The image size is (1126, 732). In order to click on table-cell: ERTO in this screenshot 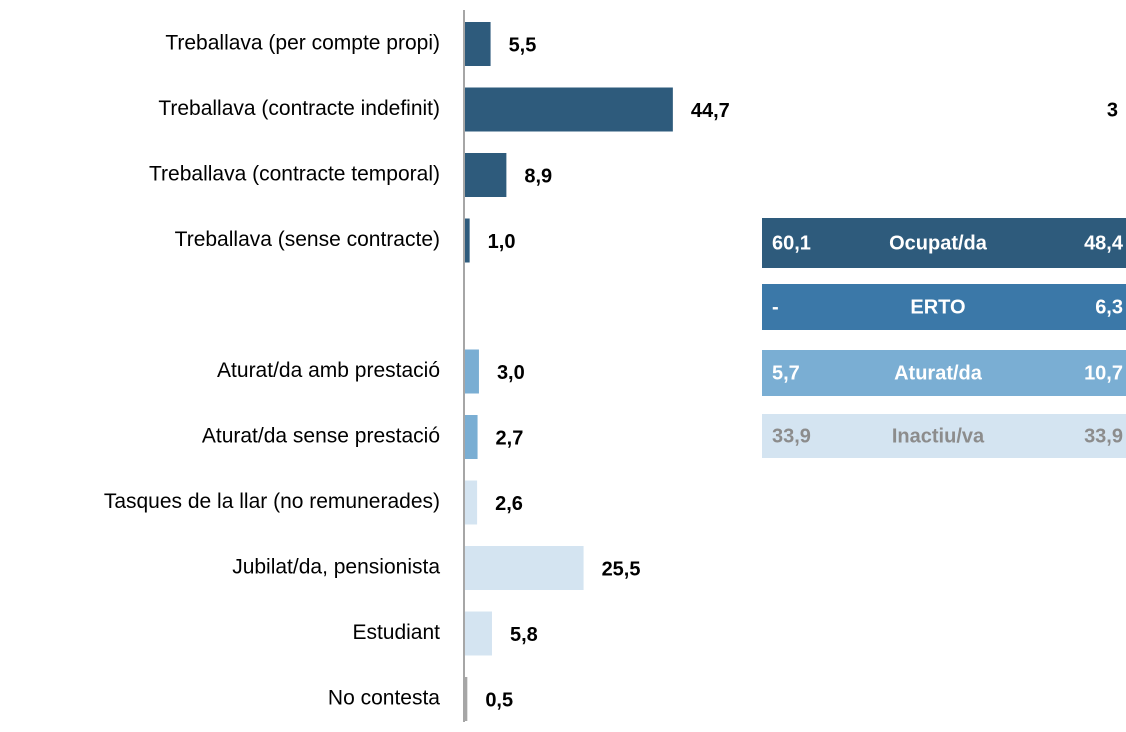, I will do `click(937, 307)`.